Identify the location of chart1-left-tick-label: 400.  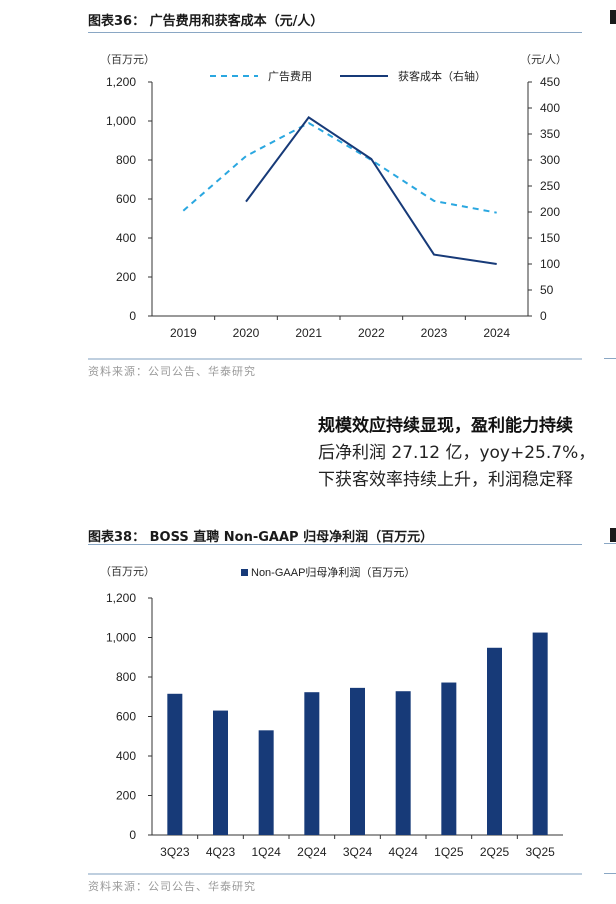
(126, 238).